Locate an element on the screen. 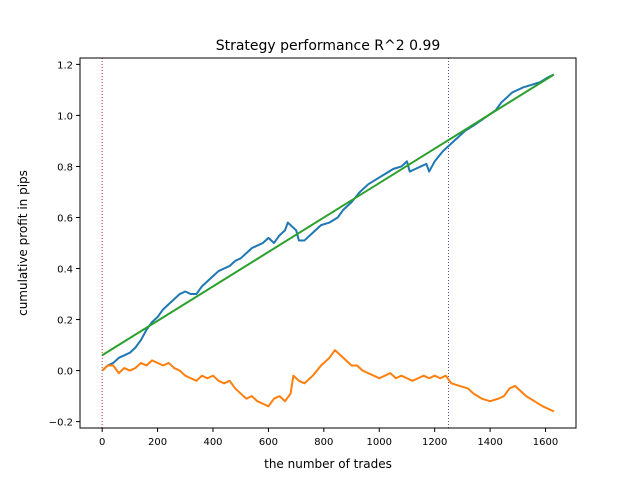 Image resolution: width=640 pixels, height=480 pixels. y-tick-label: 0.6 is located at coordinates (65, 218).